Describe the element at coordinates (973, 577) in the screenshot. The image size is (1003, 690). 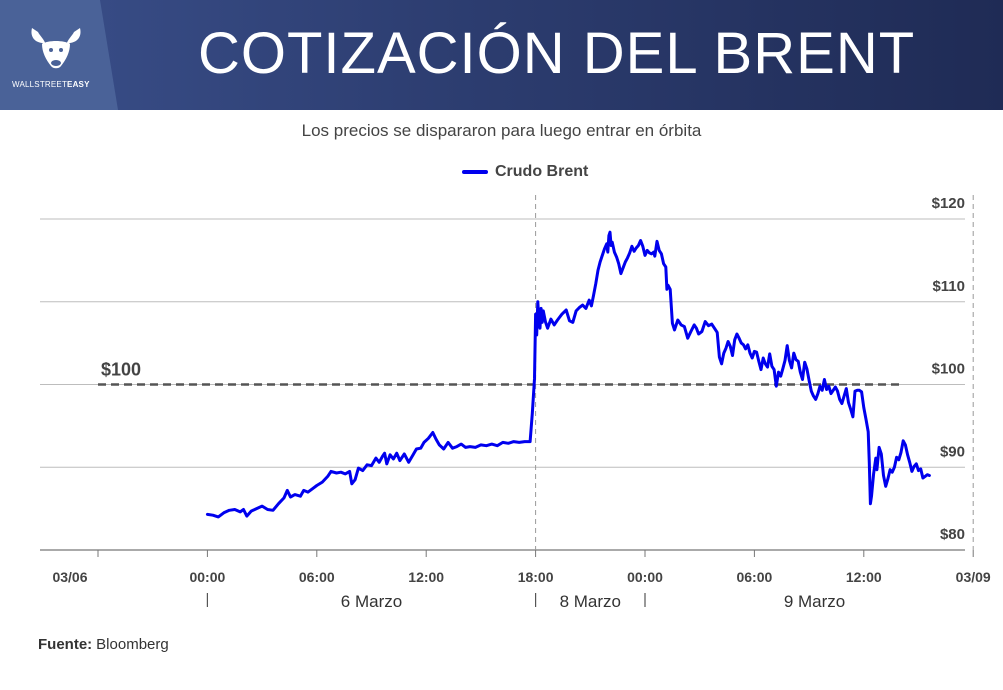
I see `x-tick-label: 03/09` at that location.